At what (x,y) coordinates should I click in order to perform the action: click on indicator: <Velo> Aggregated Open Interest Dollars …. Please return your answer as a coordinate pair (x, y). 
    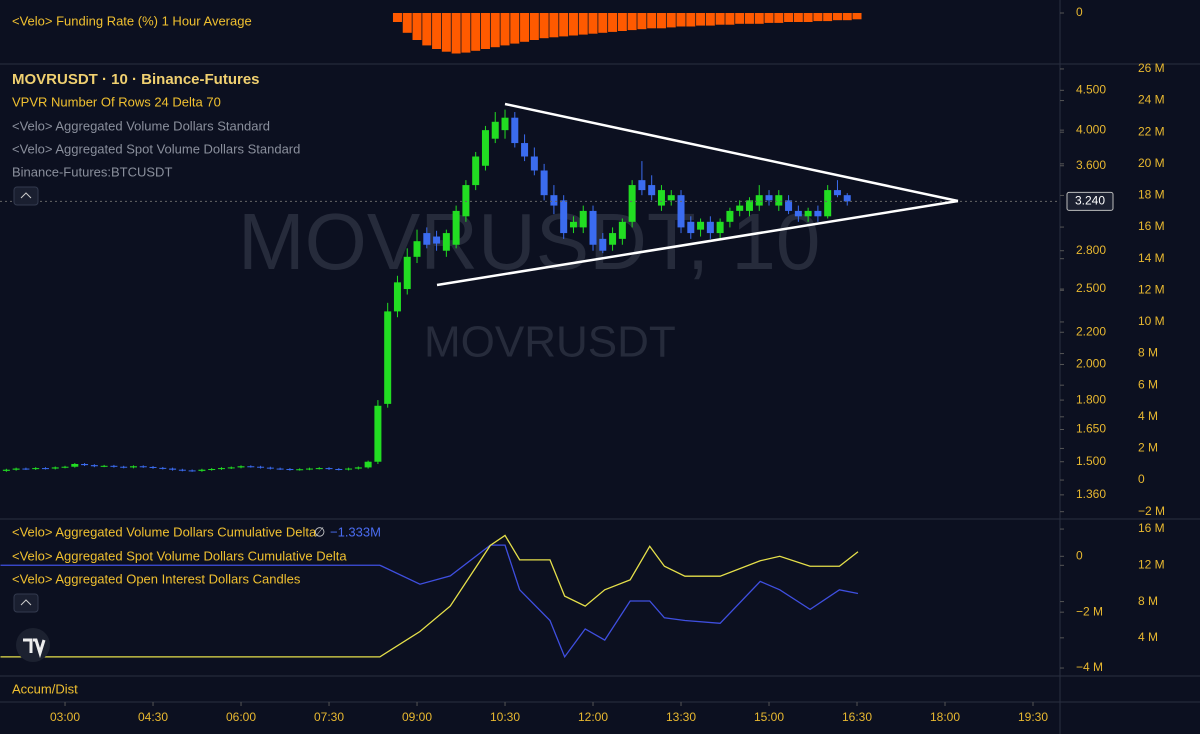
    Looking at the image, I should click on (156, 578).